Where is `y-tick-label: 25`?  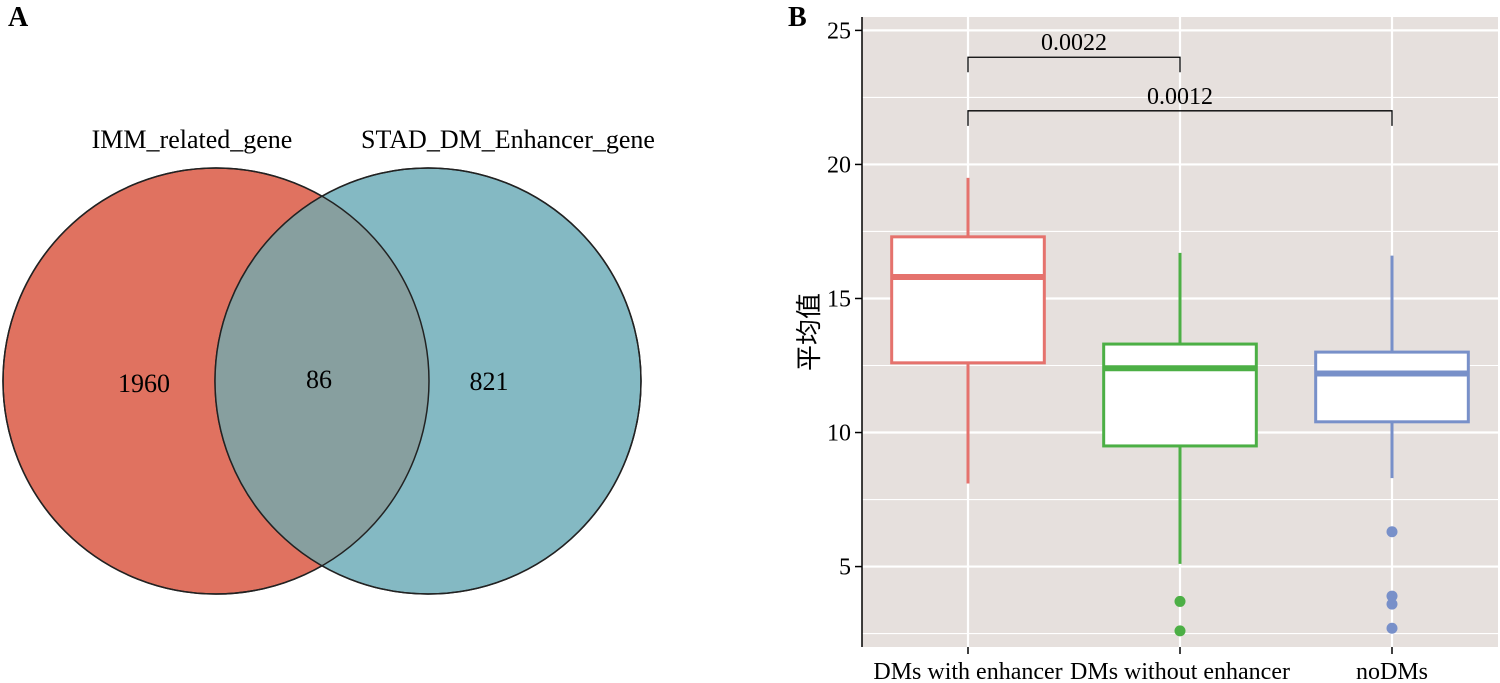 y-tick-label: 25 is located at coordinates (839, 31).